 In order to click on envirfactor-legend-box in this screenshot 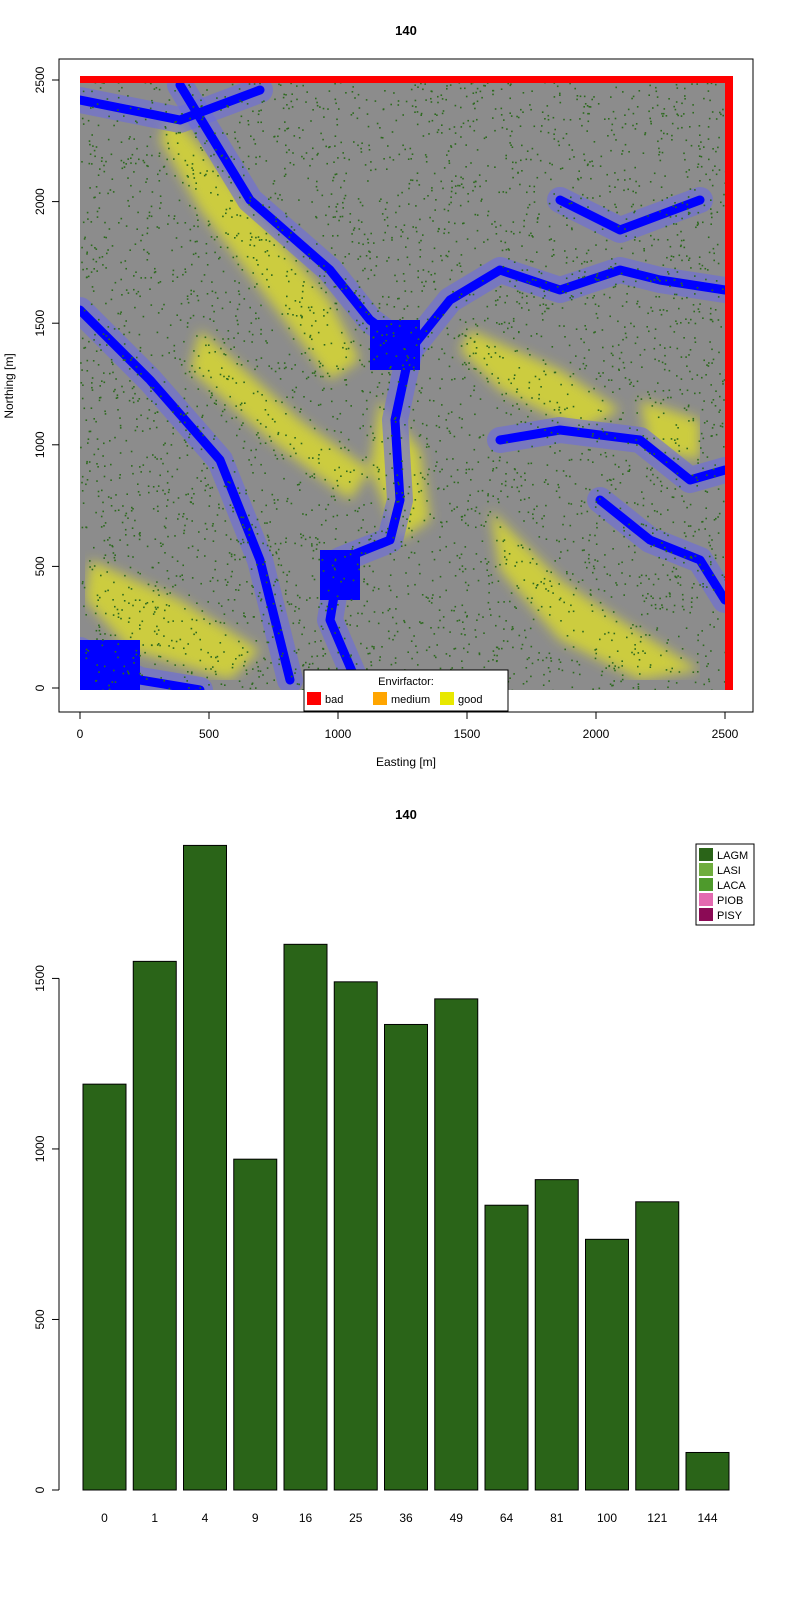, I will do `click(406, 690)`.